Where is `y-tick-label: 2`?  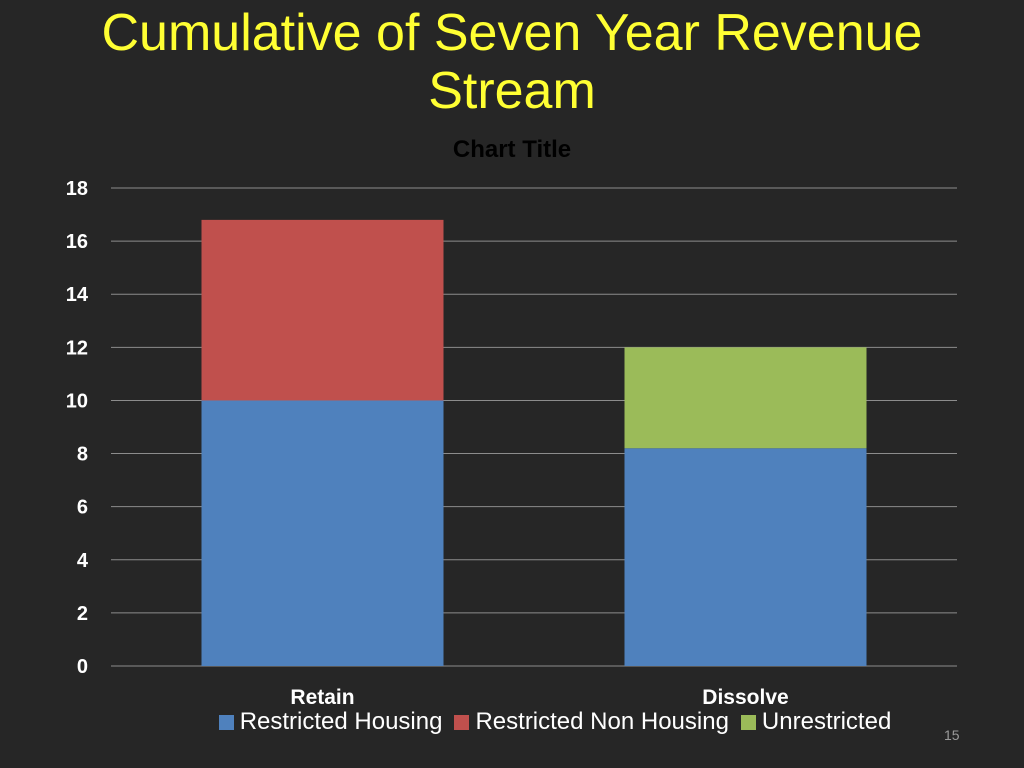 y-tick-label: 2 is located at coordinates (82, 614).